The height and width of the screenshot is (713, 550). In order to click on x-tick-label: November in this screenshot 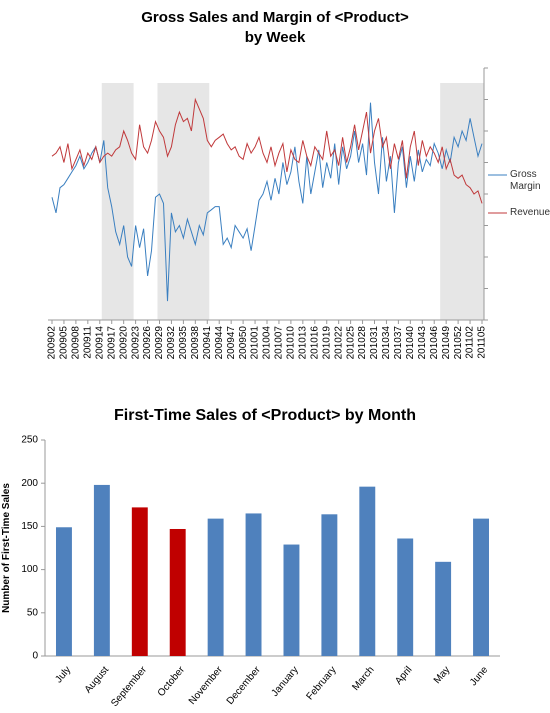, I will do `click(206, 685)`.